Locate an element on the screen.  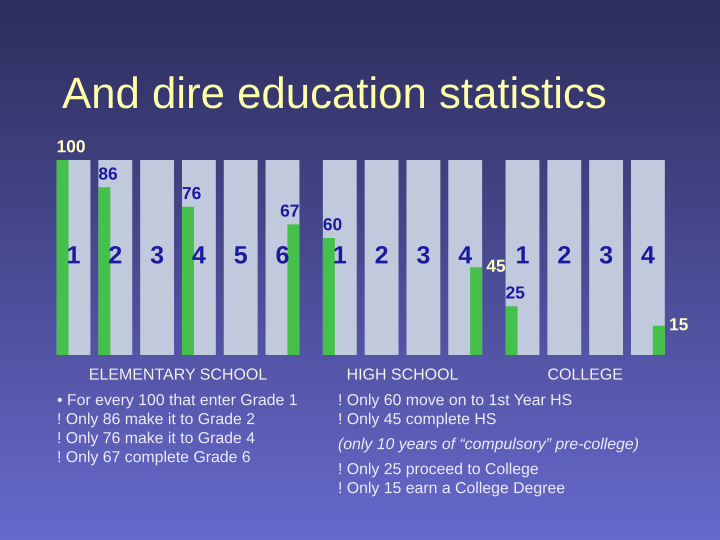
x-tick-label: 5 is located at coordinates (240, 255).